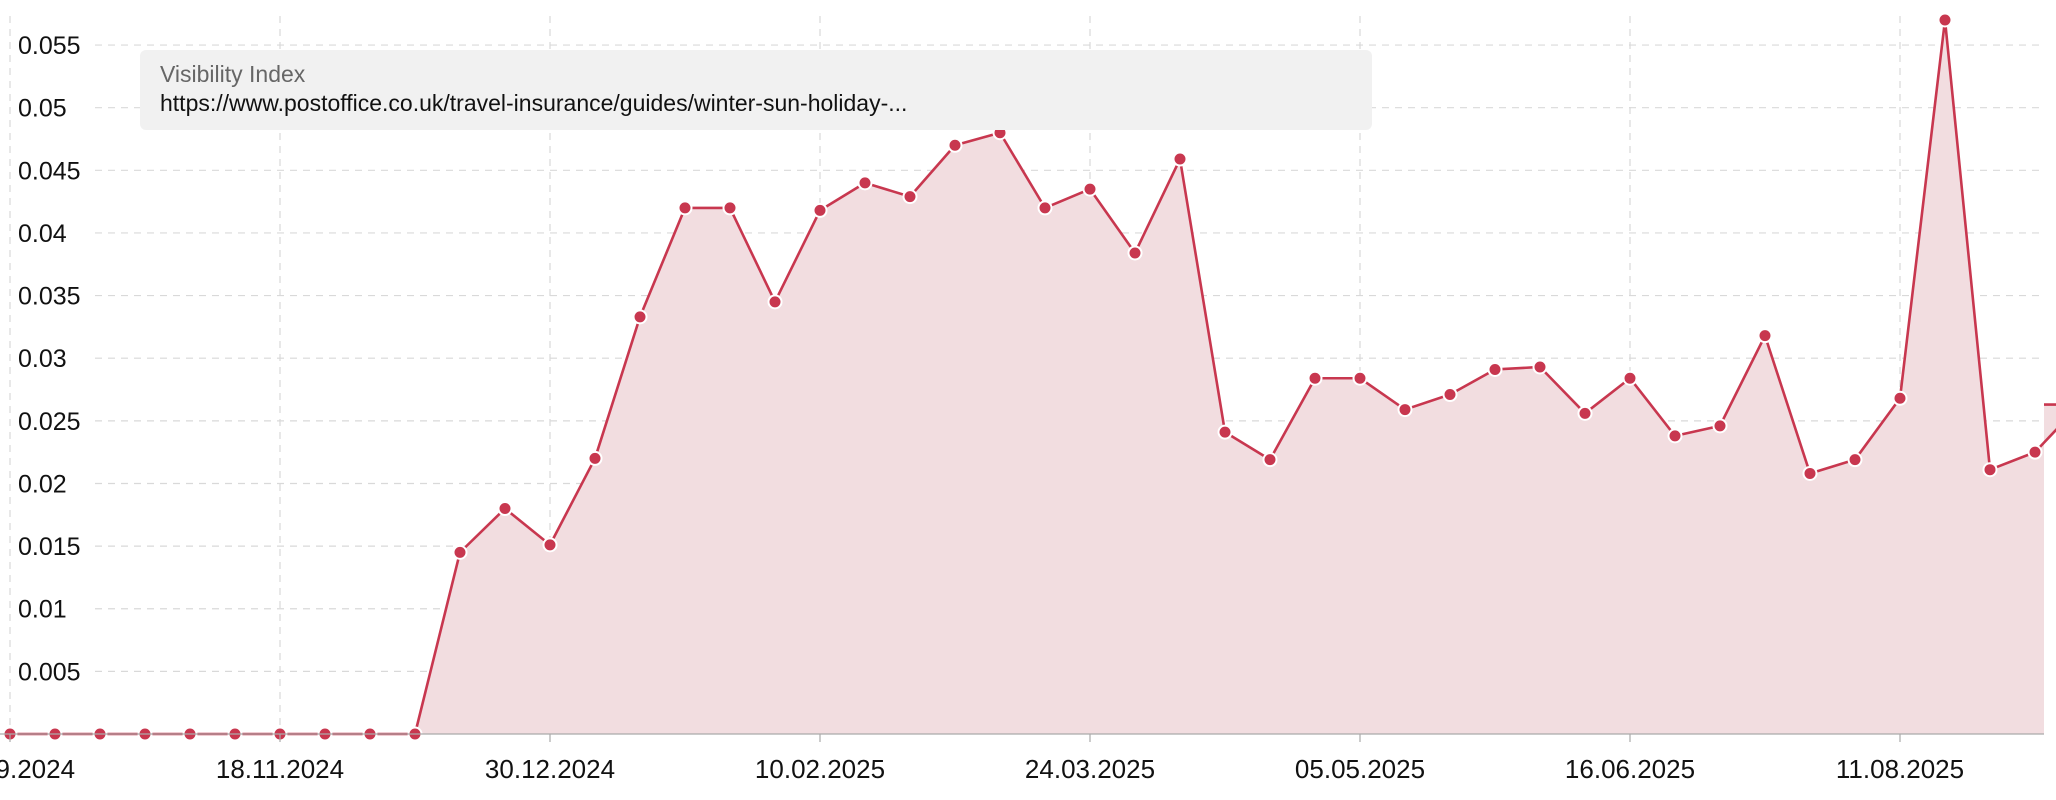 This screenshot has height=800, width=2056. I want to click on y-tick-label: 0.02, so click(42, 484).